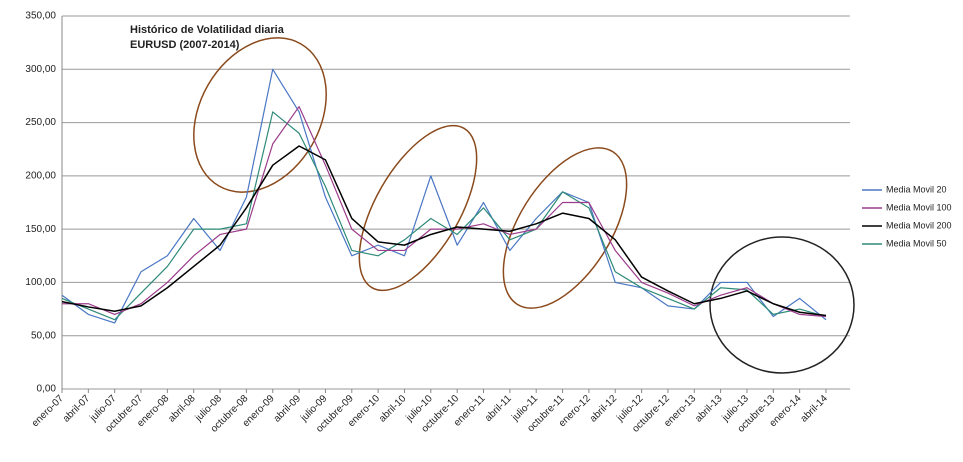 This screenshot has height=462, width=963. What do you see at coordinates (40, 122) in the screenshot?
I see `y-tick-label: 250,00` at bounding box center [40, 122].